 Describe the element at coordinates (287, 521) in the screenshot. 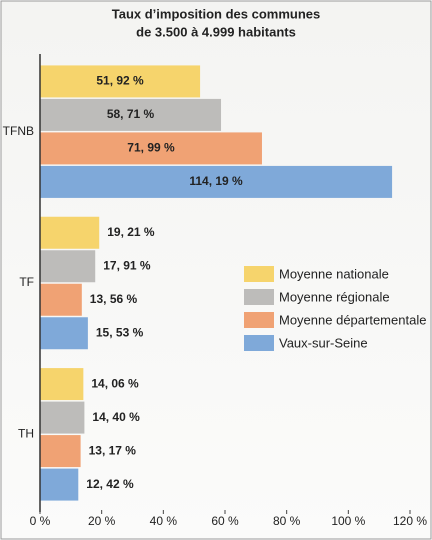

I see `x-tick-label: 80 %` at that location.